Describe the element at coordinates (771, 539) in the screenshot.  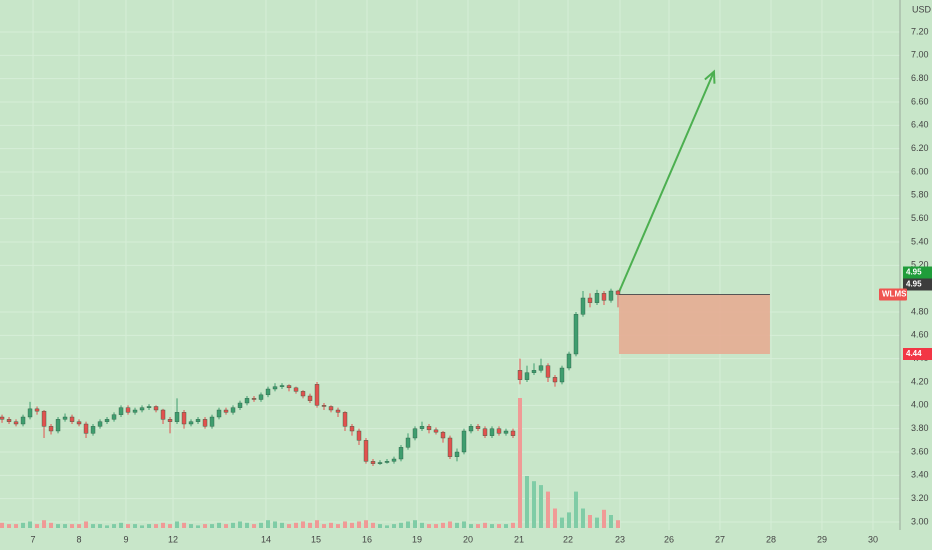
I see `x-tick-label: 28` at that location.